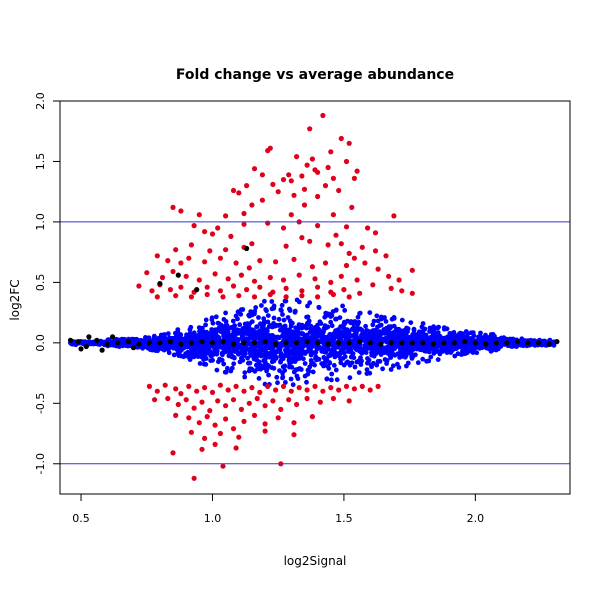 Image resolution: width=600 pixels, height=600 pixels. I want to click on y-tick-label: 0.0, so click(40, 343).